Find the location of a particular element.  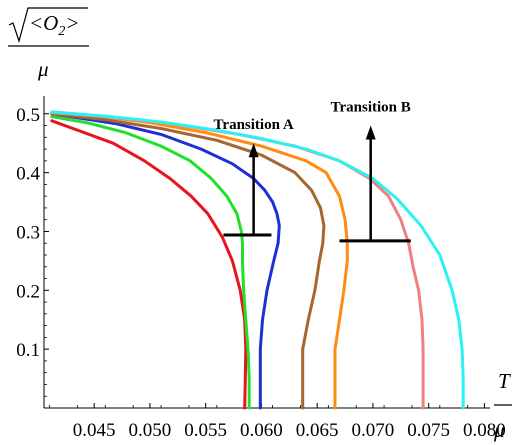

x-tick-label-6: 0.075 is located at coordinates (428, 430).